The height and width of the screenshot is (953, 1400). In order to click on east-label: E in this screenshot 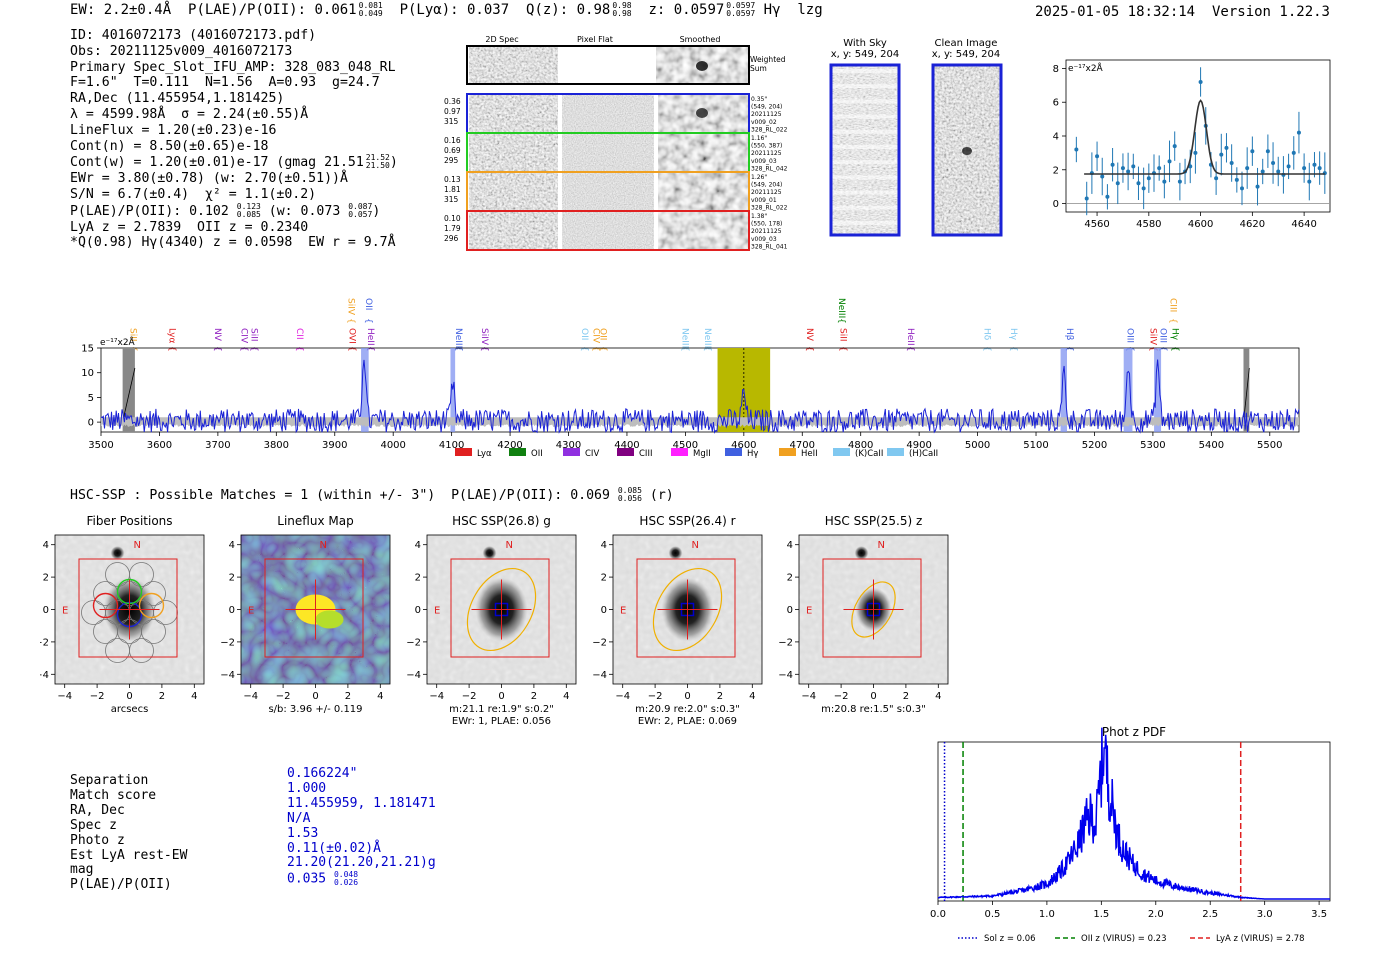, I will do `click(623, 611)`.